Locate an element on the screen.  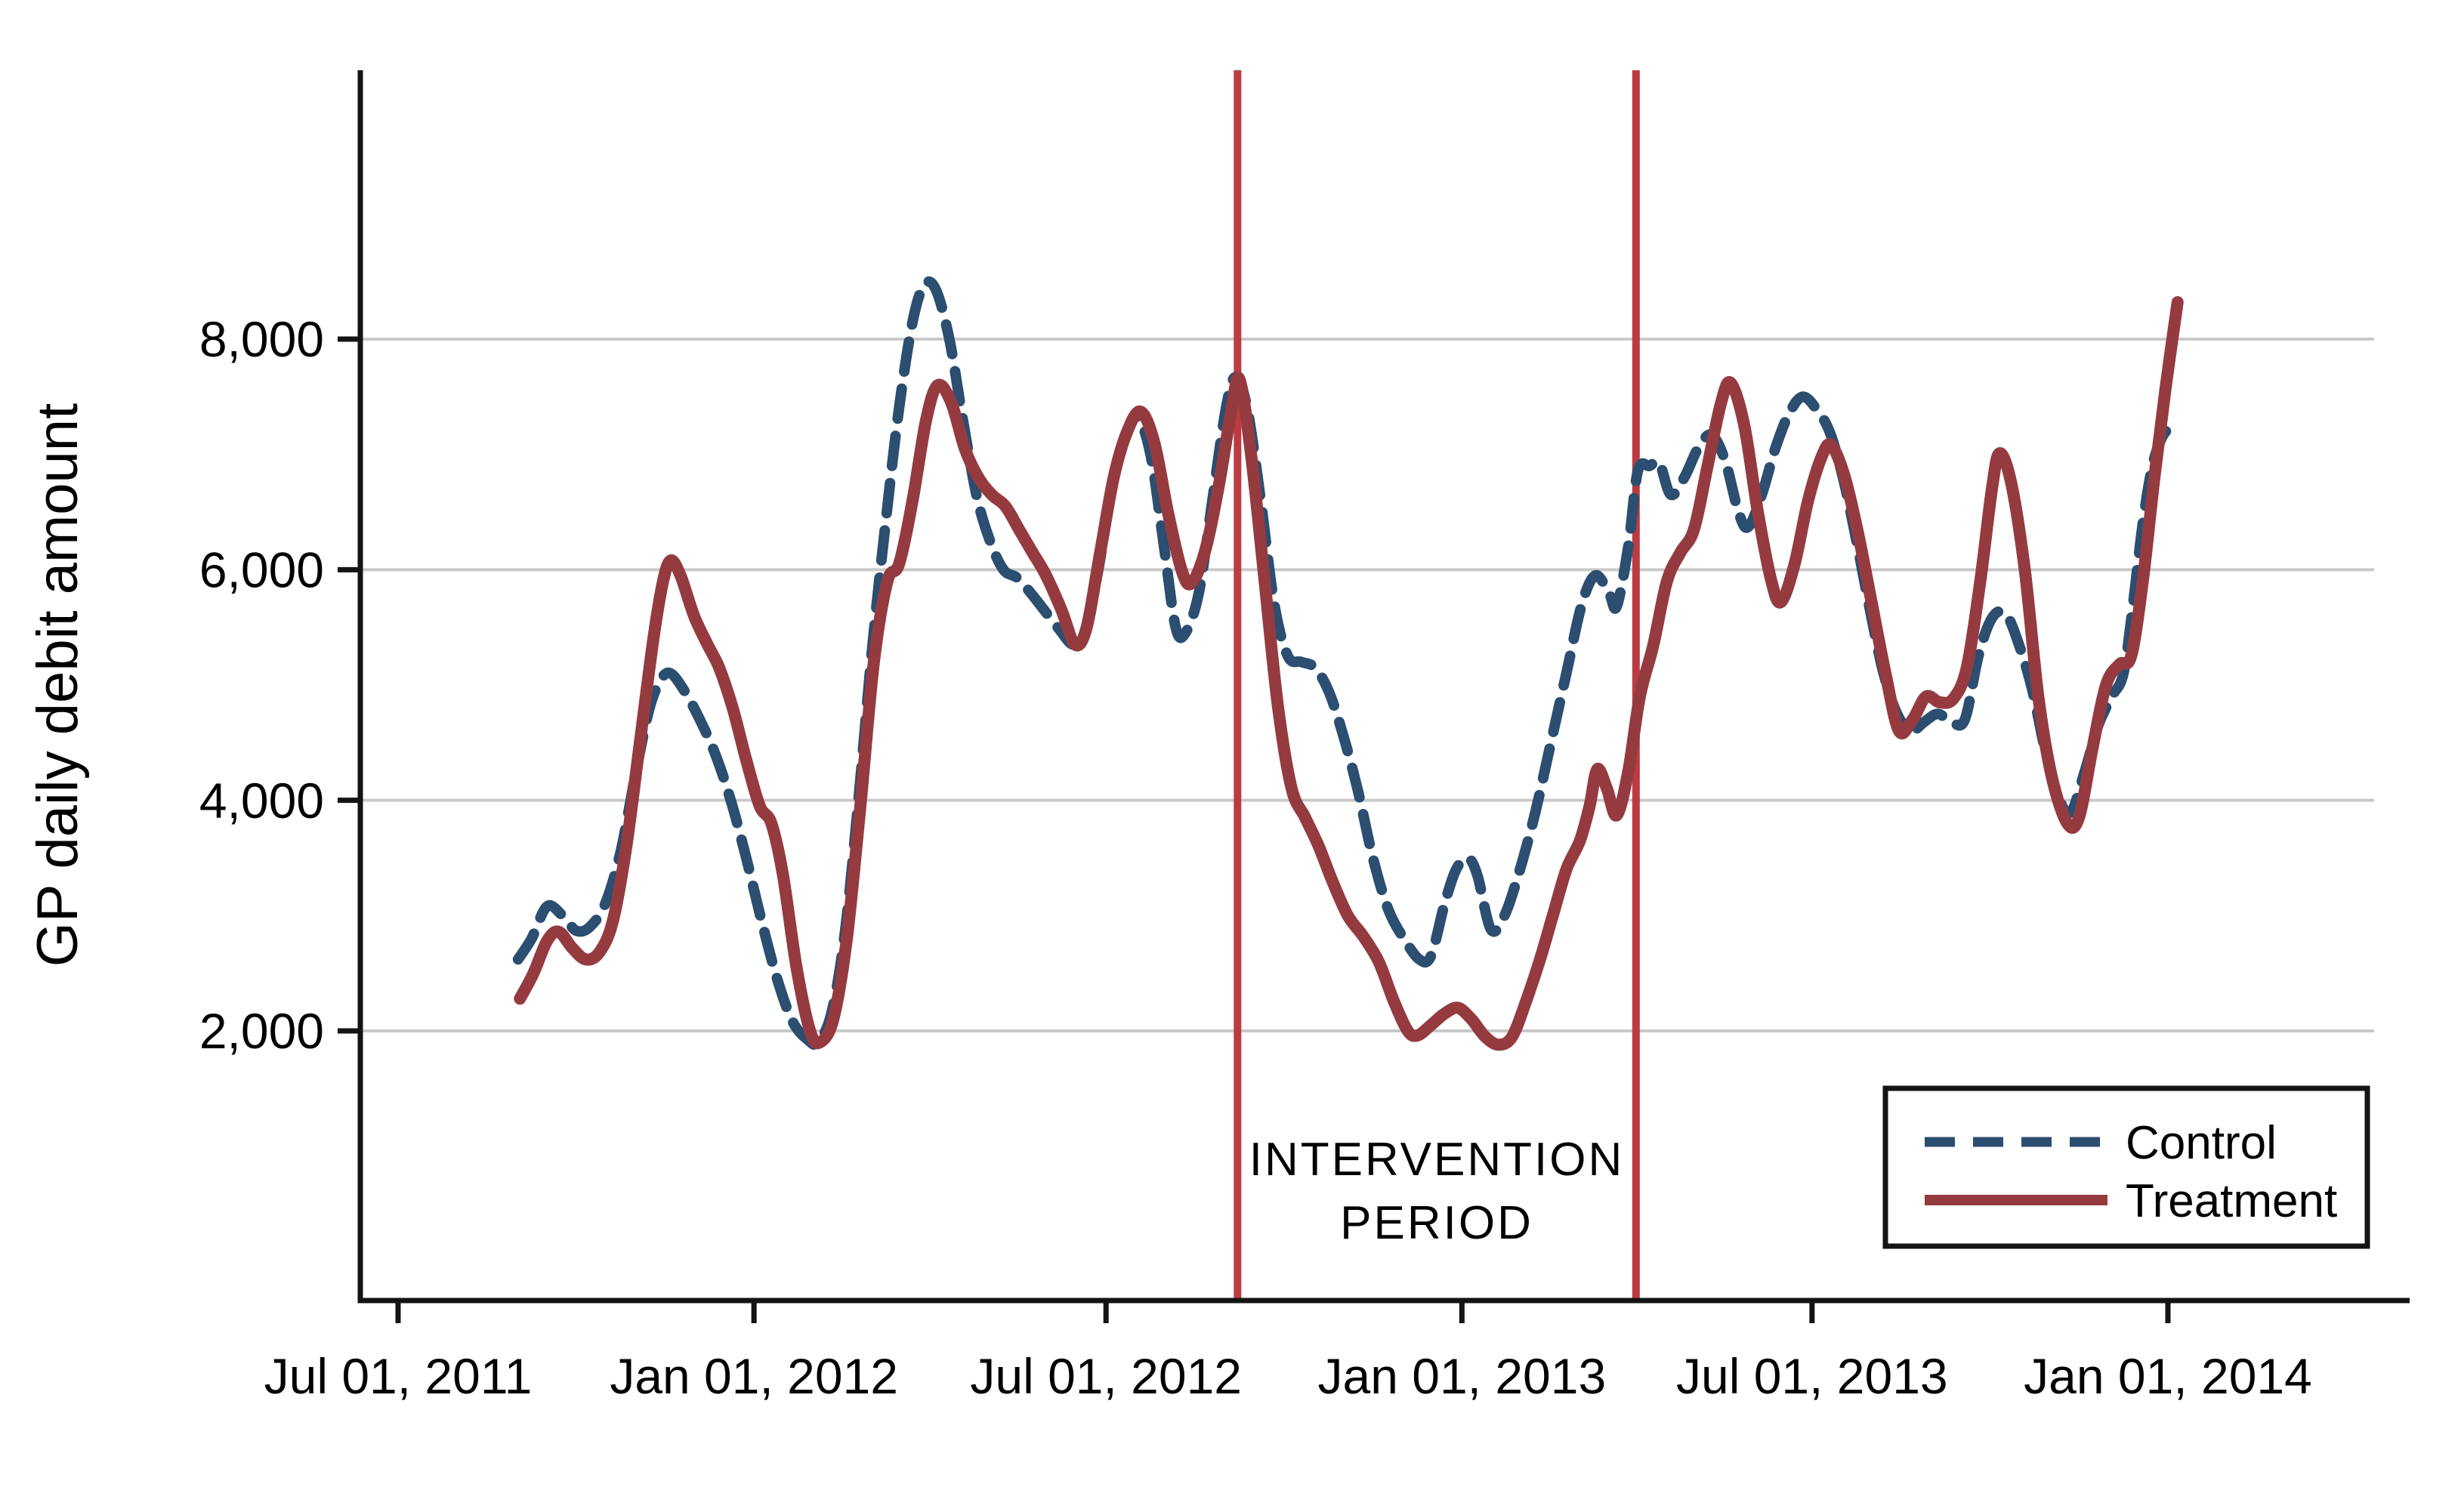
y-axis-title: GP daily debit amount is located at coordinates (58, 685).